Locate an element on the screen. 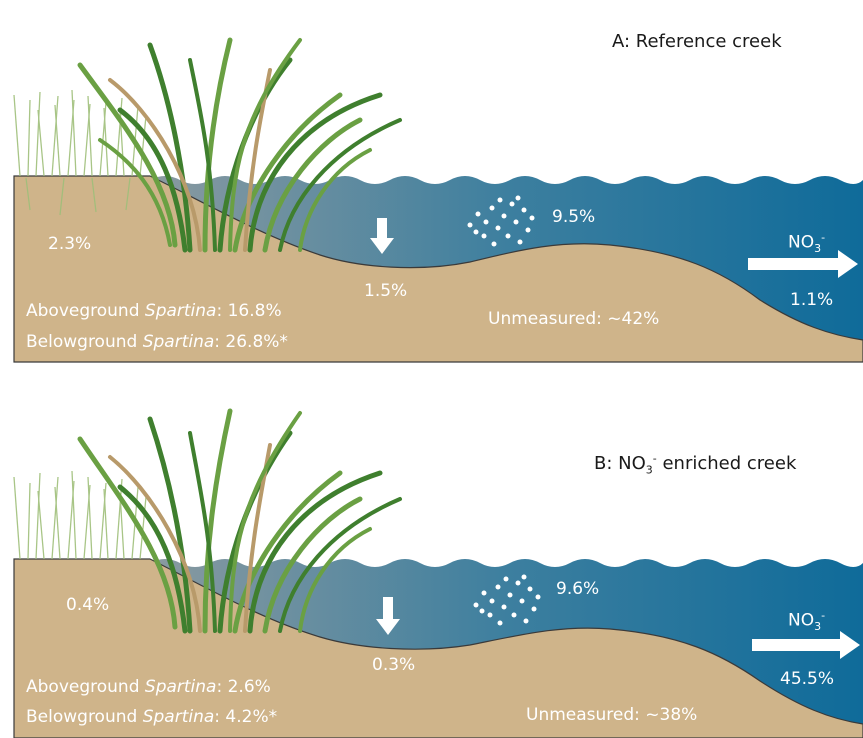  belowground-label: Belowground Spartina: 26.8%* is located at coordinates (157, 342).